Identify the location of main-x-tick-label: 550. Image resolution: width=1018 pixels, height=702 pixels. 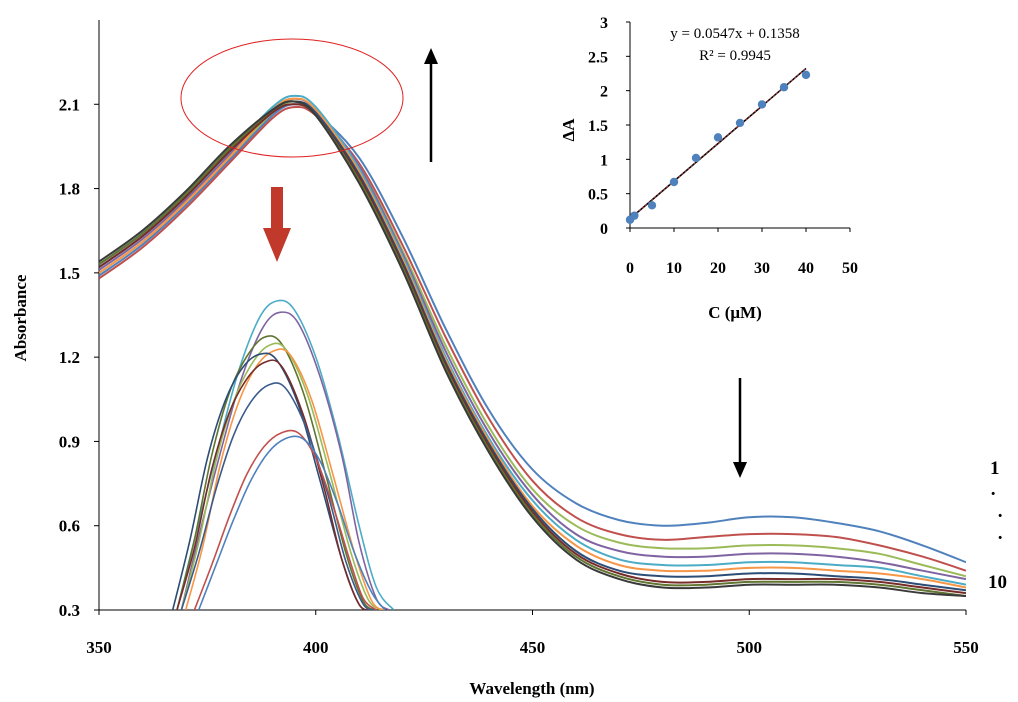
(966, 647).